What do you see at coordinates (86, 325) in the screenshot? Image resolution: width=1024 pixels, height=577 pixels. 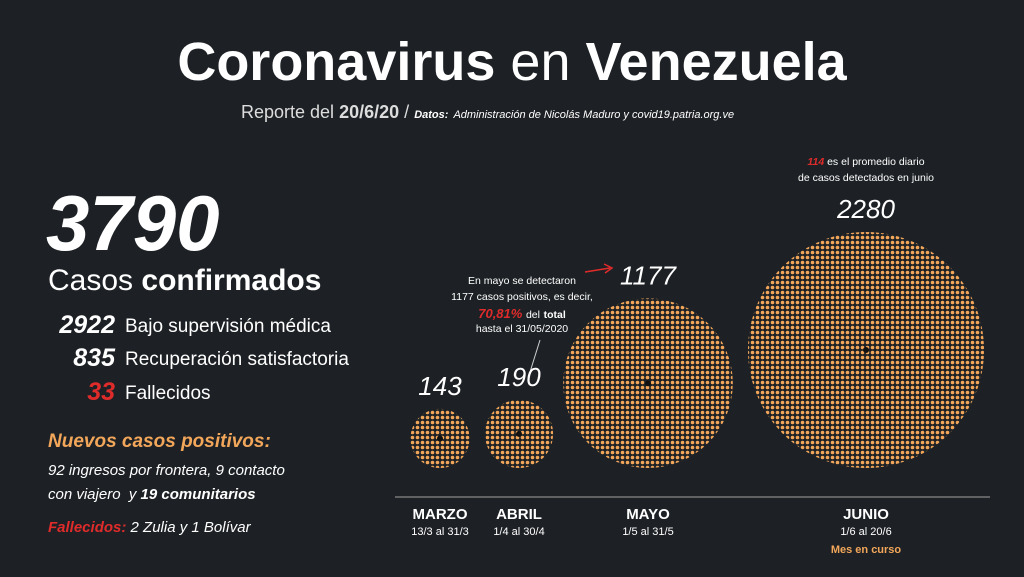 I see `breakdown-value: 2922` at bounding box center [86, 325].